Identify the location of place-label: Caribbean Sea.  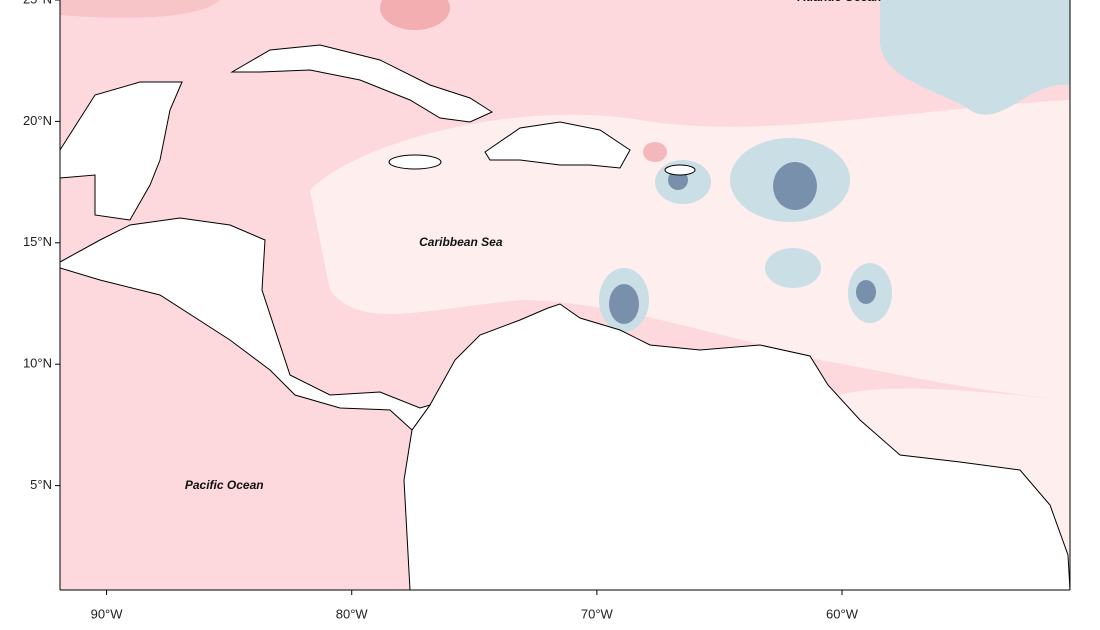
(461, 242).